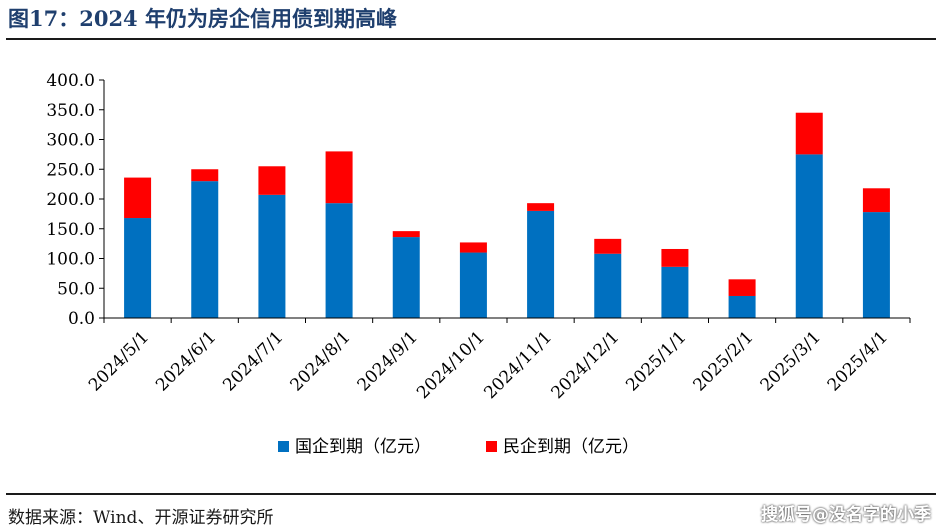 This screenshot has width=945, height=531. What do you see at coordinates (846, 515) in the screenshot?
I see `watermark: 搜狐号@没名字的小季` at bounding box center [846, 515].